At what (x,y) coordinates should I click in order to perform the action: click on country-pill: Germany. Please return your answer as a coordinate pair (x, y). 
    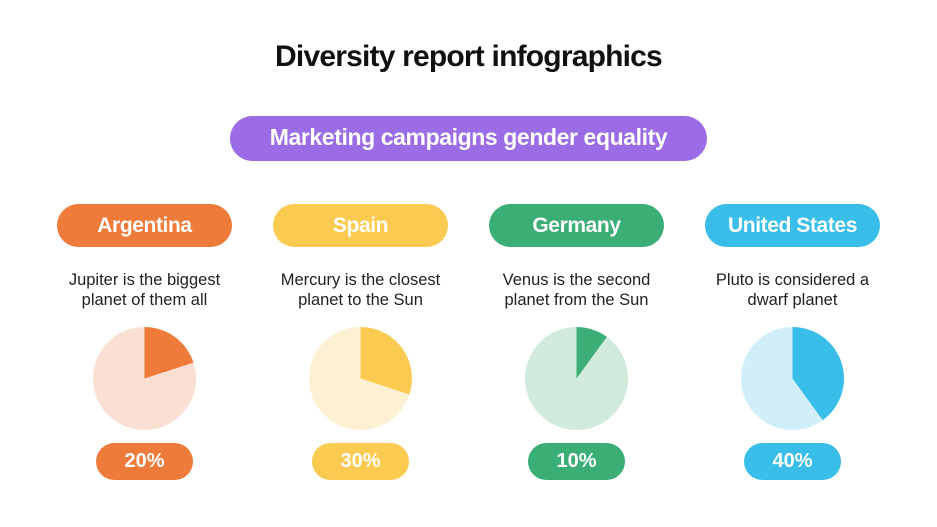
    Looking at the image, I should click on (576, 225).